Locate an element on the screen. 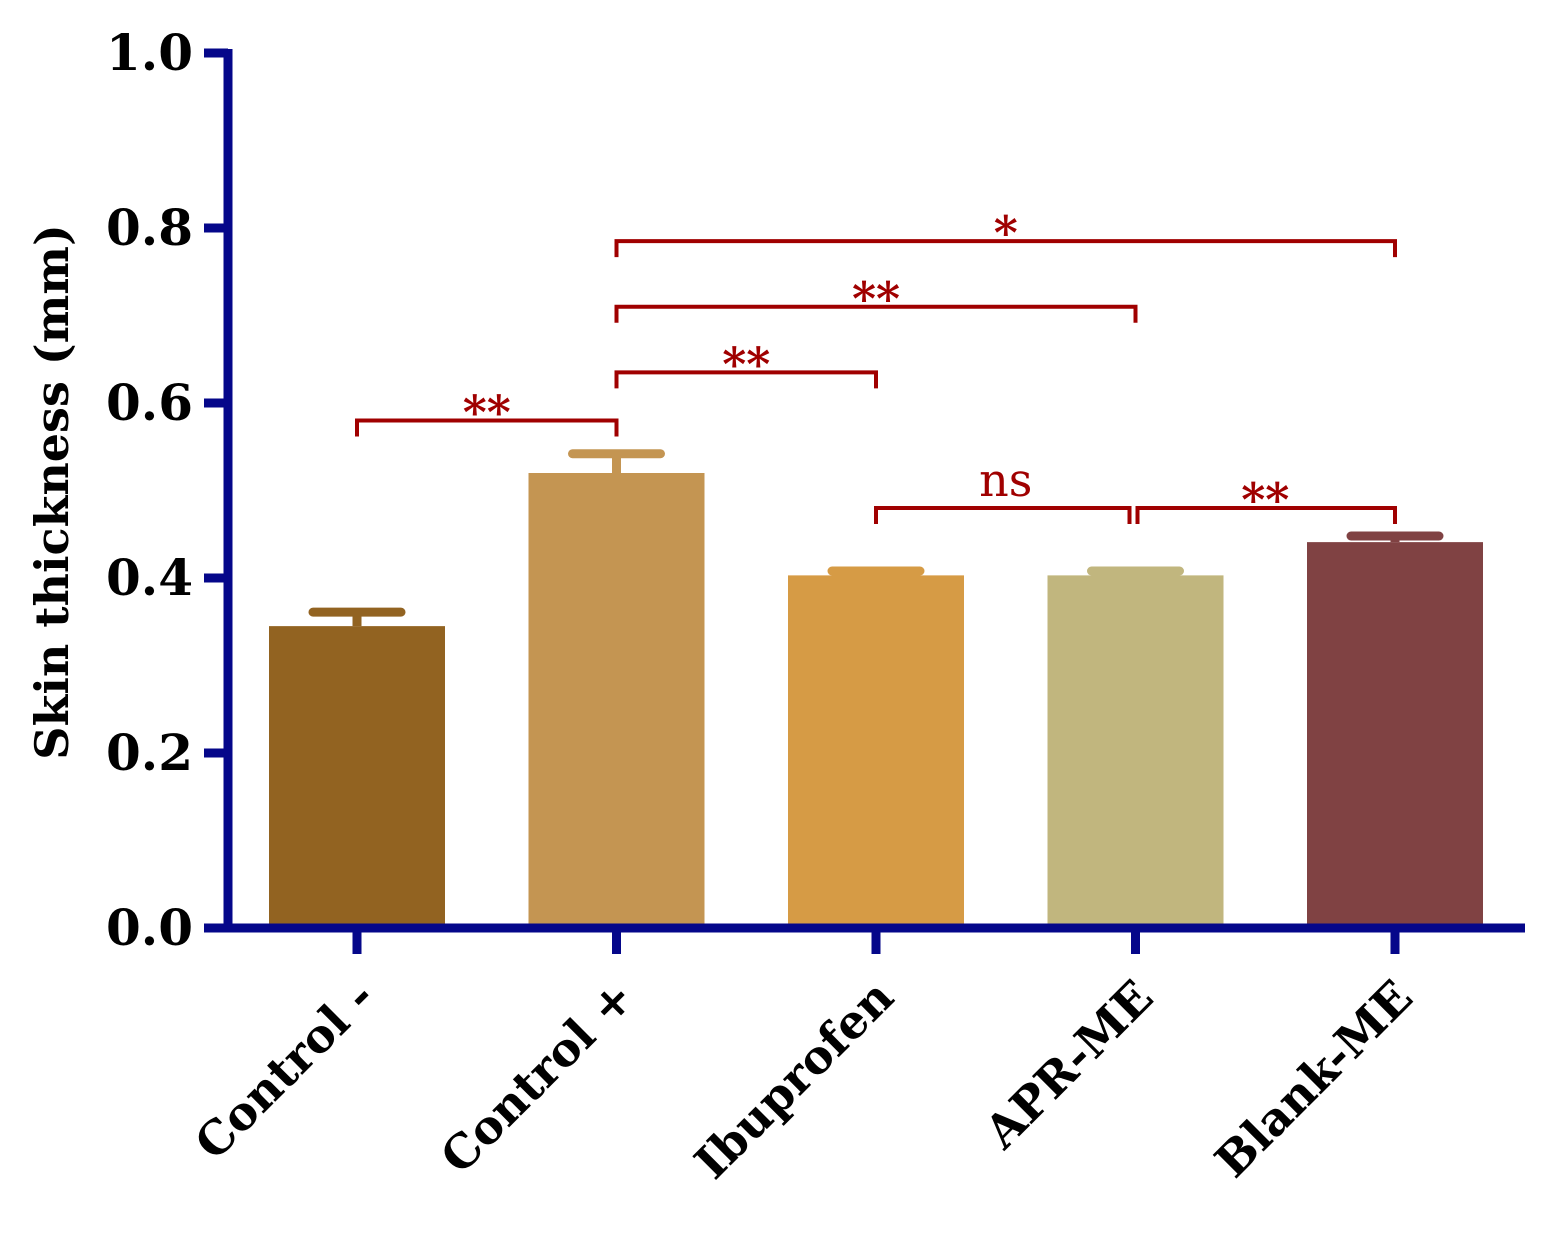 The image size is (1551, 1233). y-tick-label-1: 0.2 is located at coordinates (149, 752).